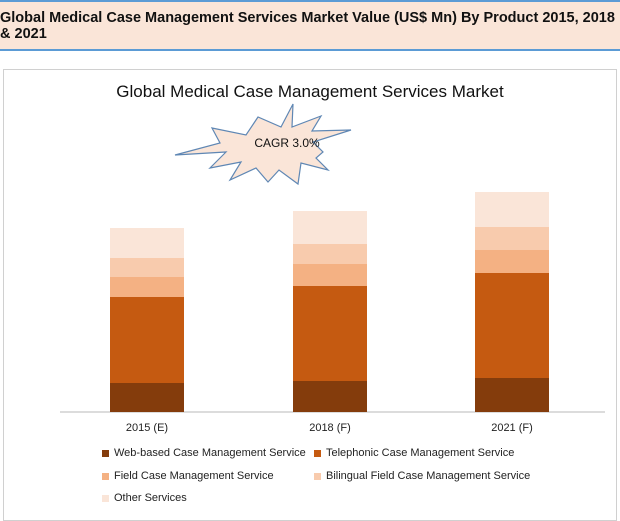 Image resolution: width=620 pixels, height=521 pixels. What do you see at coordinates (512, 428) in the screenshot?
I see `x-tick-label: 2021 (F)` at bounding box center [512, 428].